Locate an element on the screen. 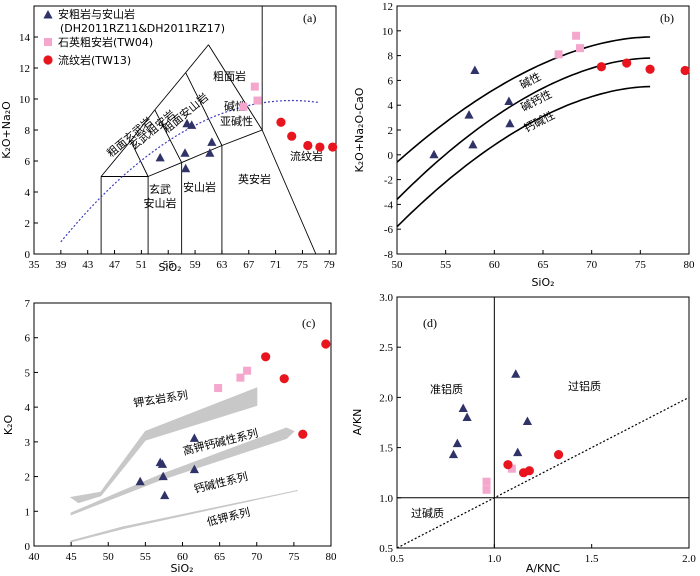 This screenshot has width=700, height=576. region-label: 安山岩 is located at coordinates (199, 187).